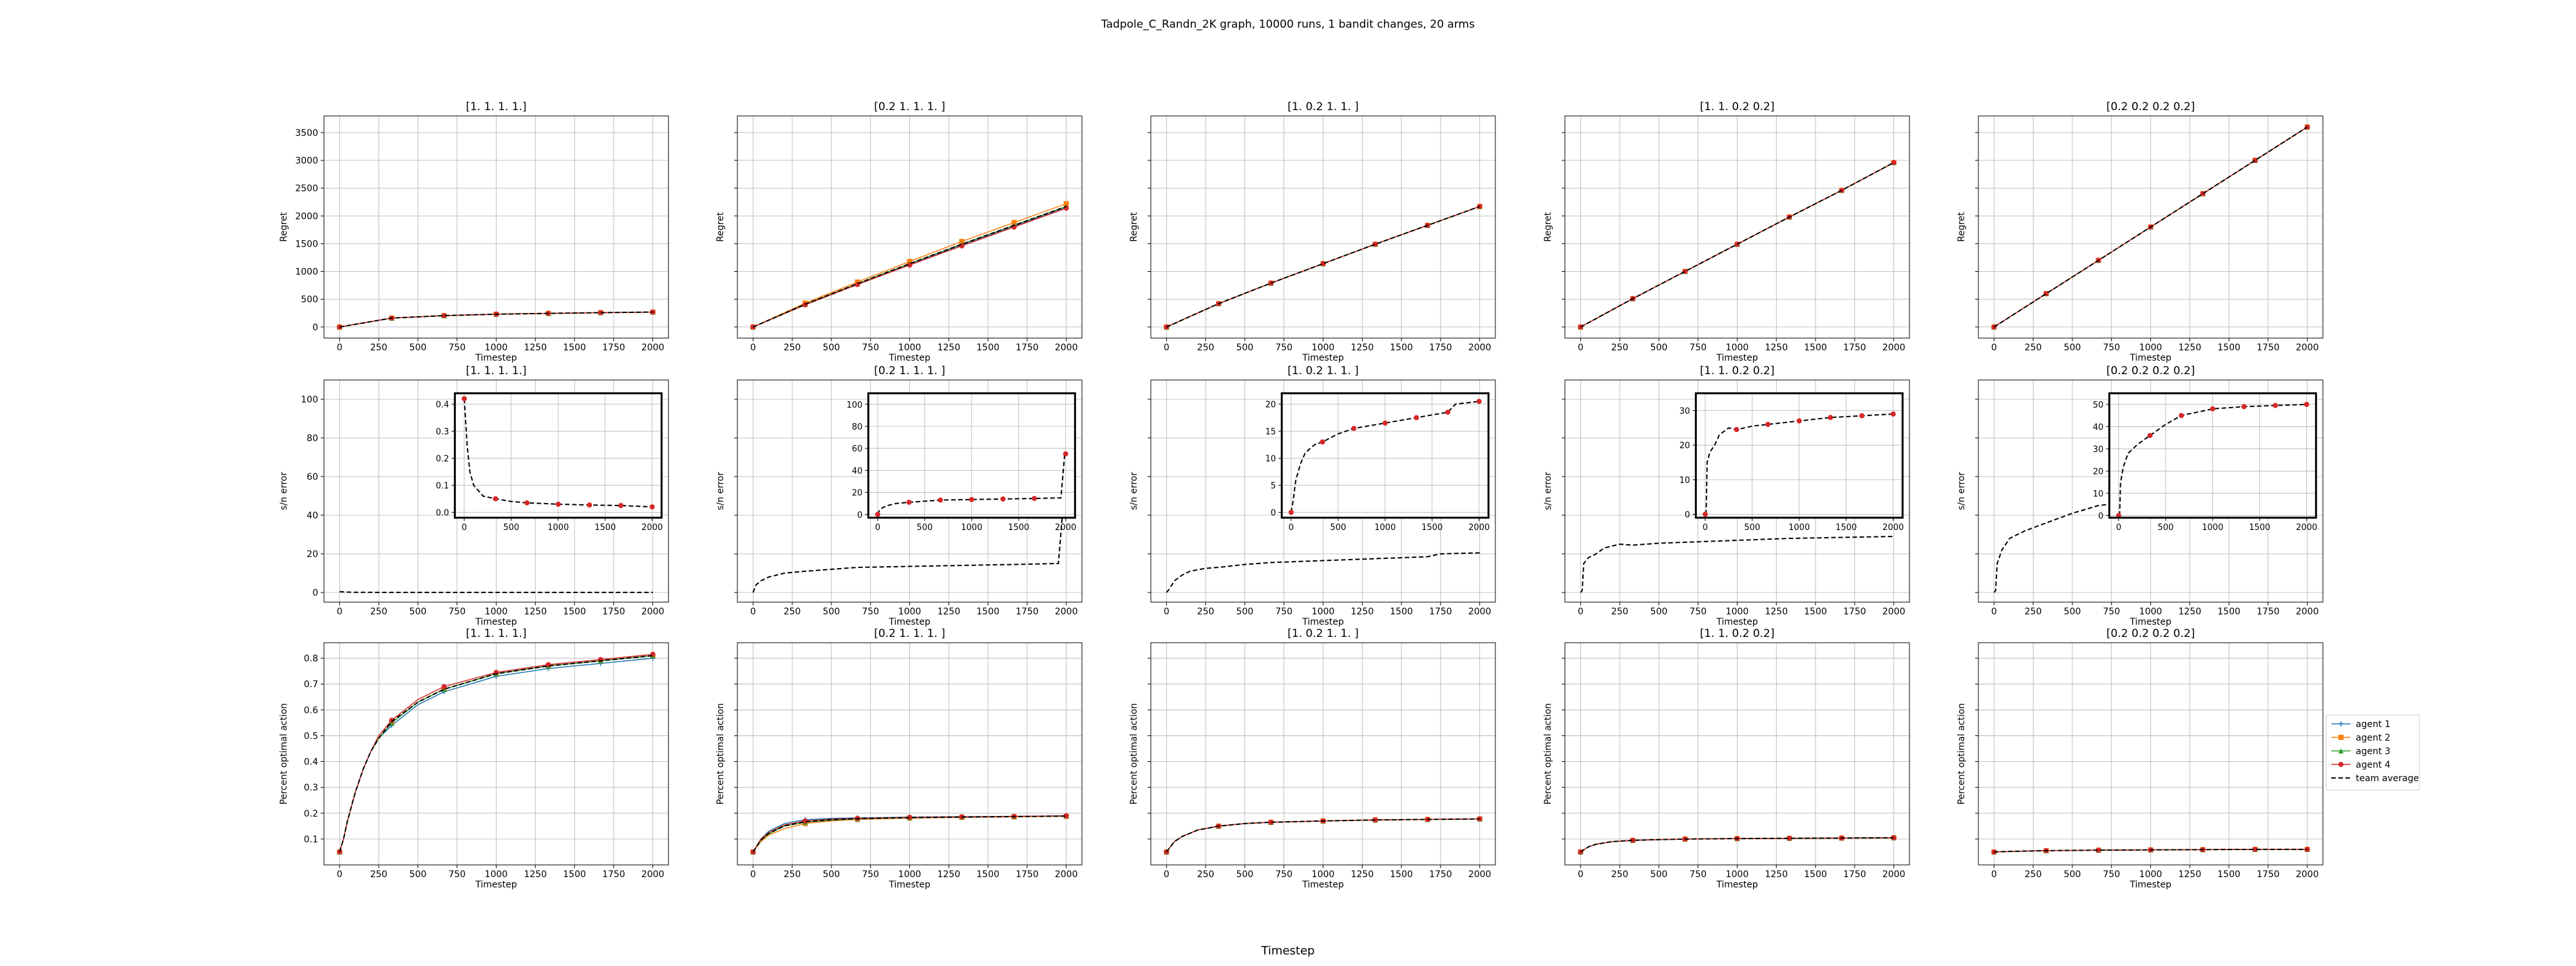 Image resolution: width=2576 pixels, height=966 pixels. What do you see at coordinates (1134, 227) in the screenshot?
I see `y-axis-label: Regret` at bounding box center [1134, 227].